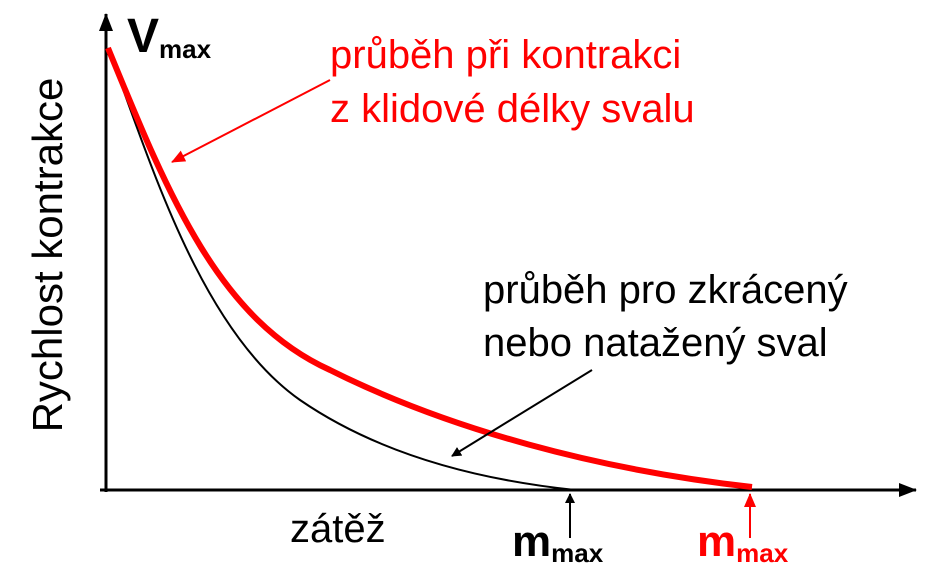  I want to click on annotation-line: průběh pro zkrácený, so click(665, 290).